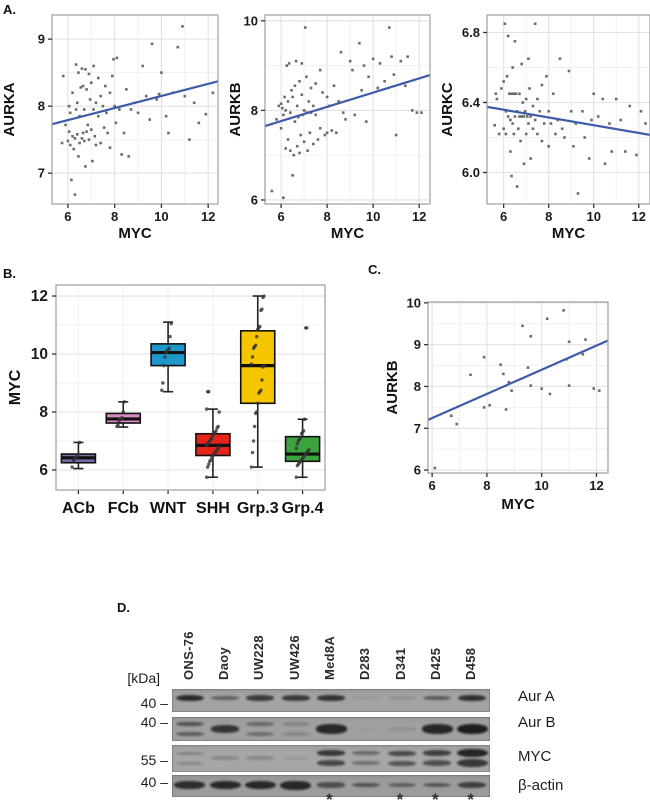  I want to click on panel-d-label: D., so click(123, 607).